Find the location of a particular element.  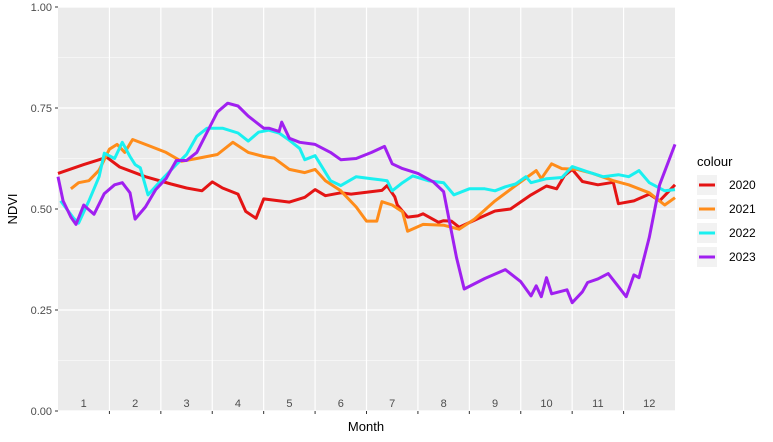

x-tick-label: 6 is located at coordinates (341, 404).